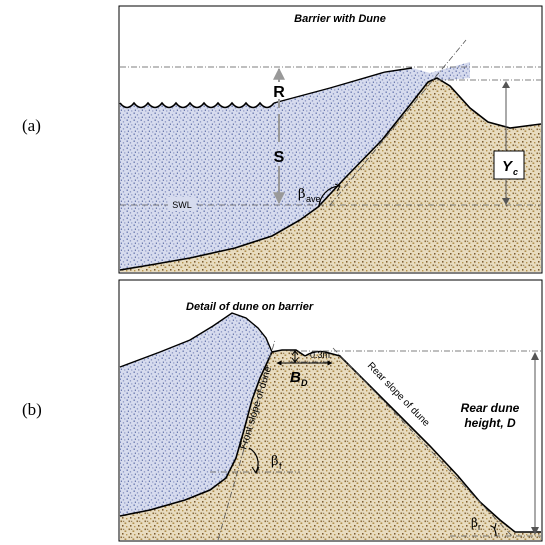 The height and width of the screenshot is (545, 545). I want to click on panel-a-r-label: R, so click(279, 92).